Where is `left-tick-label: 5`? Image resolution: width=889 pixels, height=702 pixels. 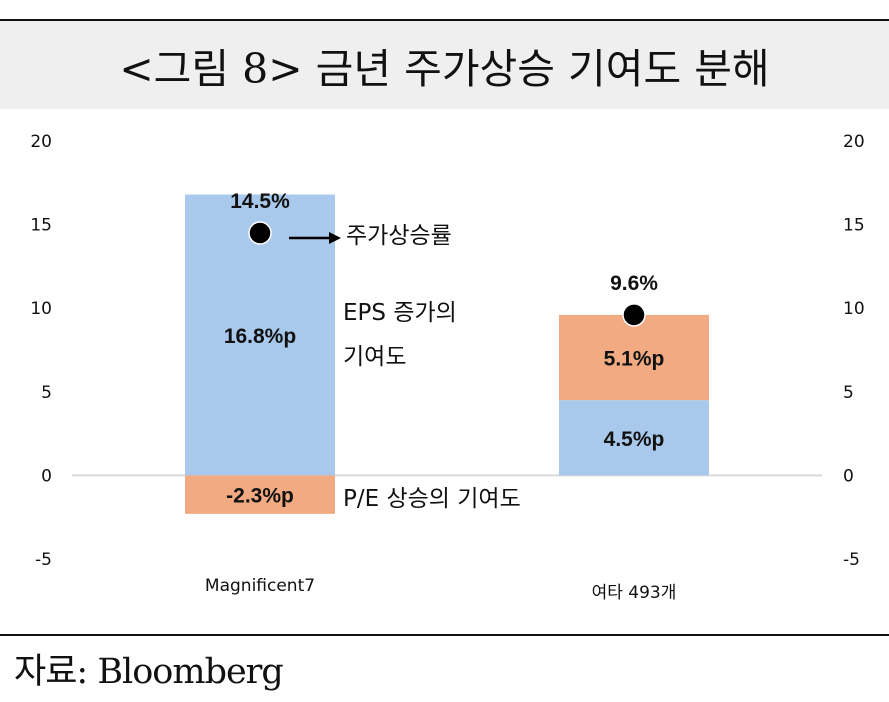
left-tick-label: 5 is located at coordinates (46, 393).